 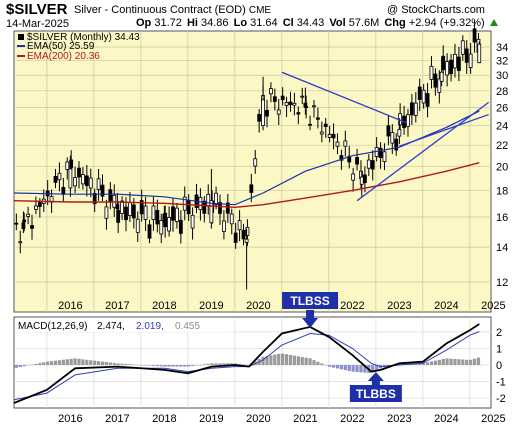 What do you see at coordinates (144, 23) in the screenshot?
I see `op-label: Op` at bounding box center [144, 23].